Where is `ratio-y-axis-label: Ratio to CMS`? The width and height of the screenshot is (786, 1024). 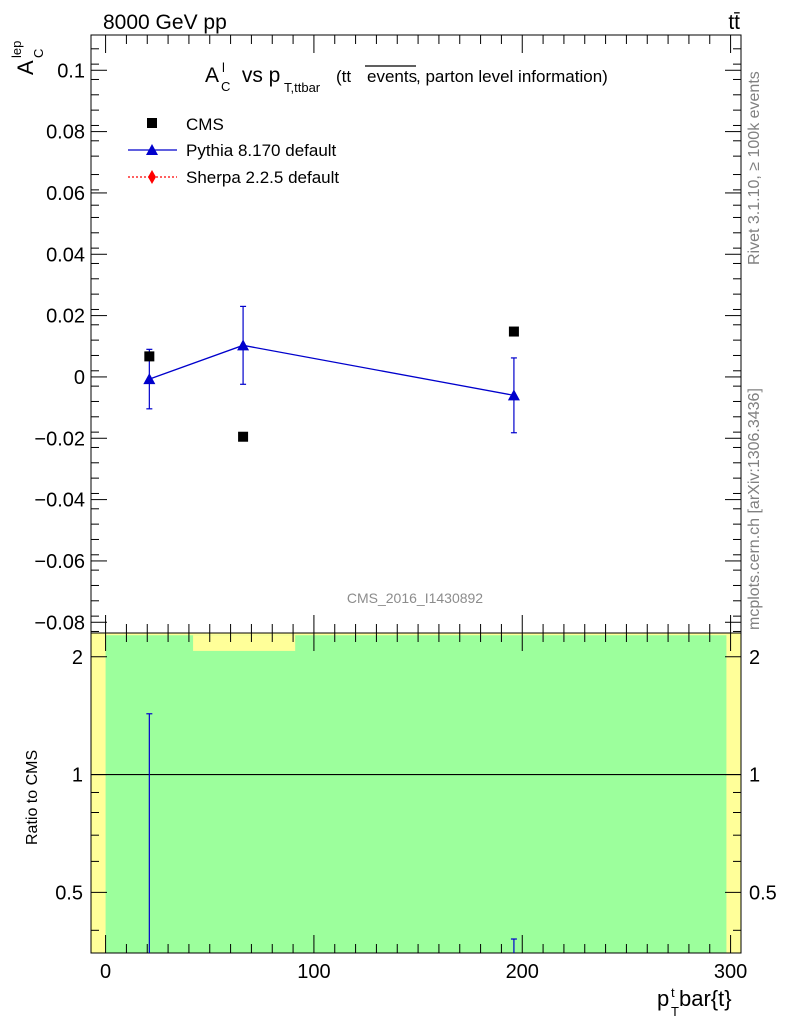
ratio-y-axis-label: Ratio to CMS is located at coordinates (32, 797).